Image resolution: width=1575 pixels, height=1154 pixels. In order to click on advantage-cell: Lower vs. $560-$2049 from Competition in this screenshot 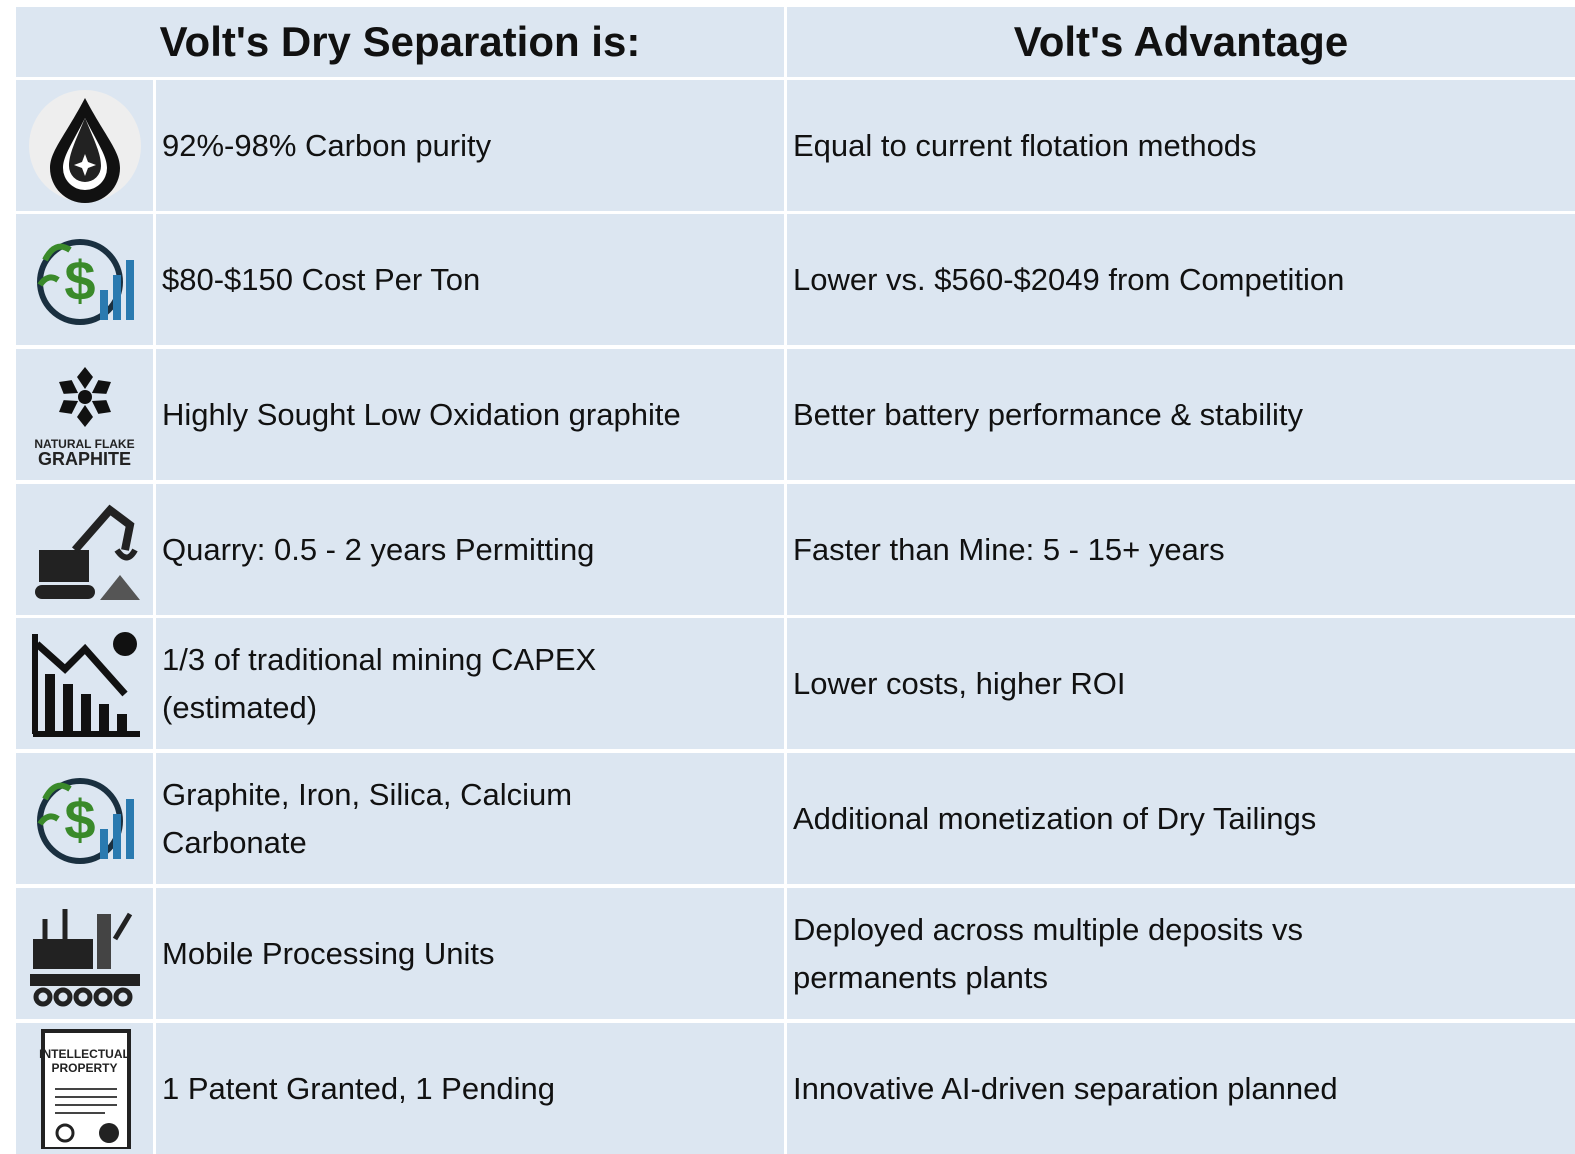, I will do `click(1181, 279)`.